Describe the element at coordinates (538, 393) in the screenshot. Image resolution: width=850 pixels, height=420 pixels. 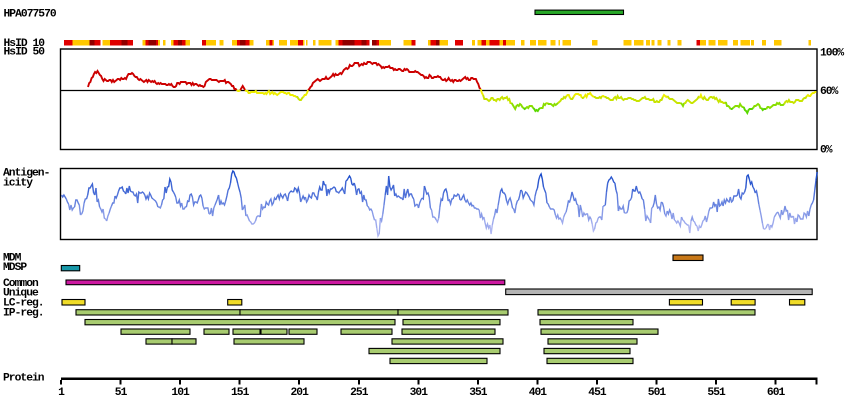
I see `svg-text: 401` at that location.